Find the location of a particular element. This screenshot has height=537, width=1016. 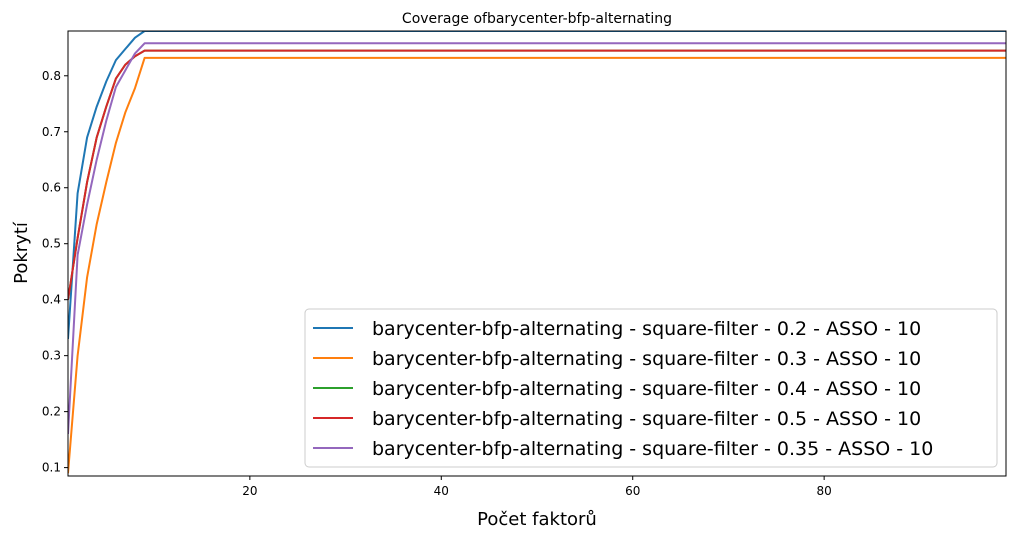

x-axis-label: Počet faktorů is located at coordinates (537, 519).